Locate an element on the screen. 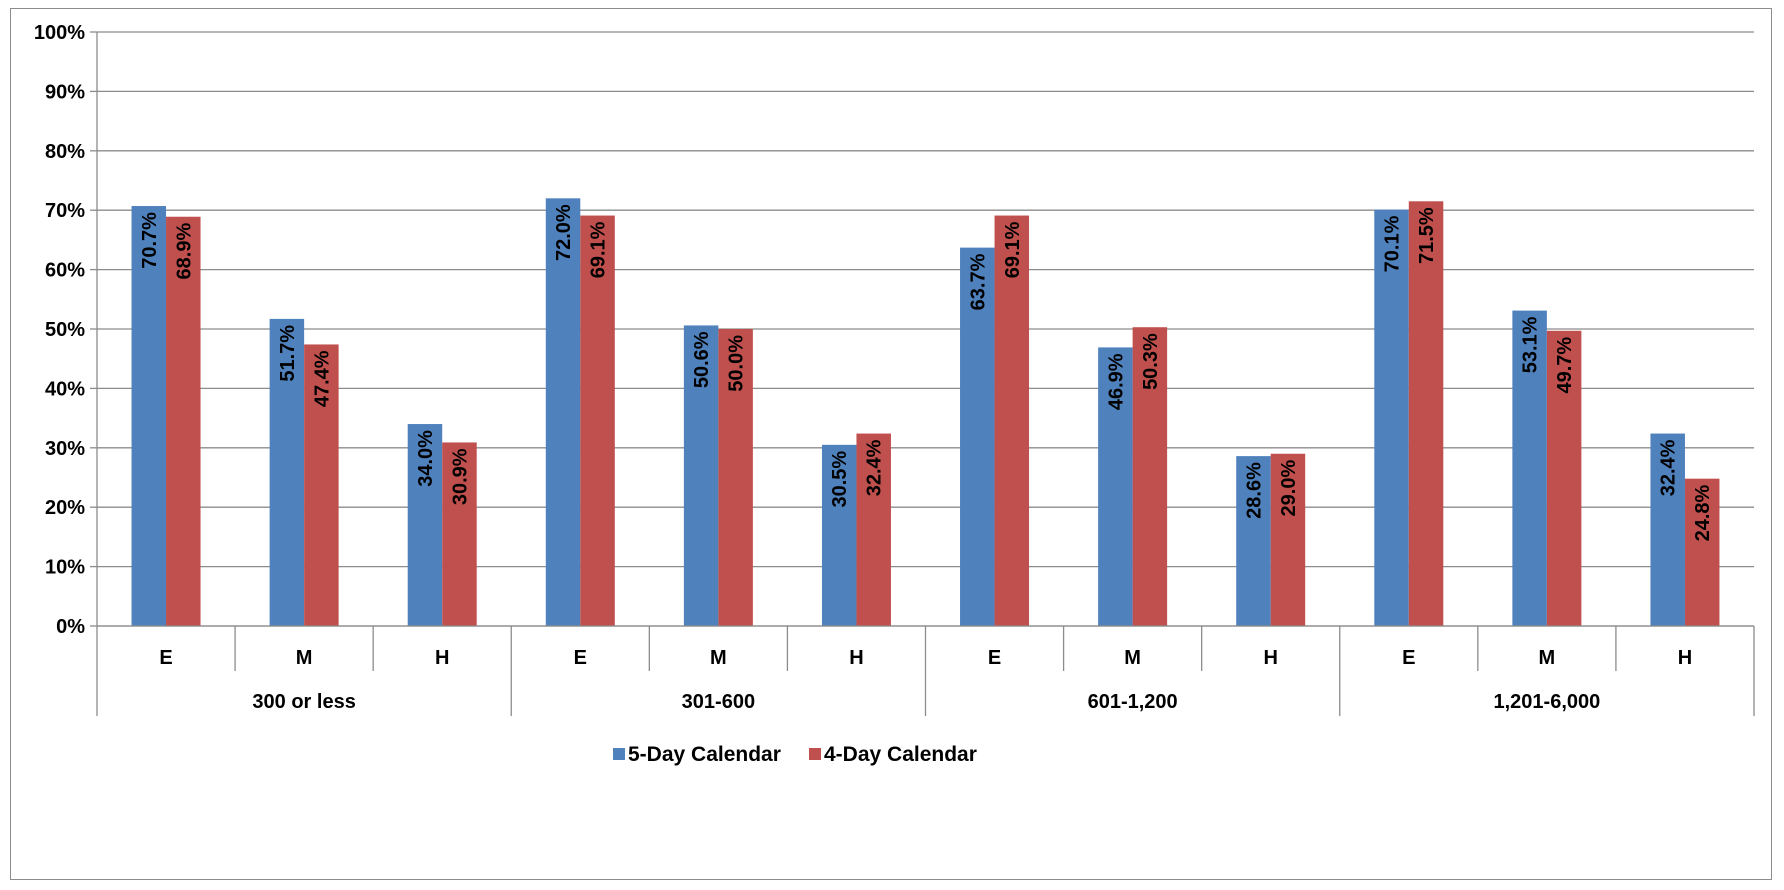 The height and width of the screenshot is (890, 1784). legend: 5-Day Calendar 4-Day Calendar is located at coordinates (795, 754).